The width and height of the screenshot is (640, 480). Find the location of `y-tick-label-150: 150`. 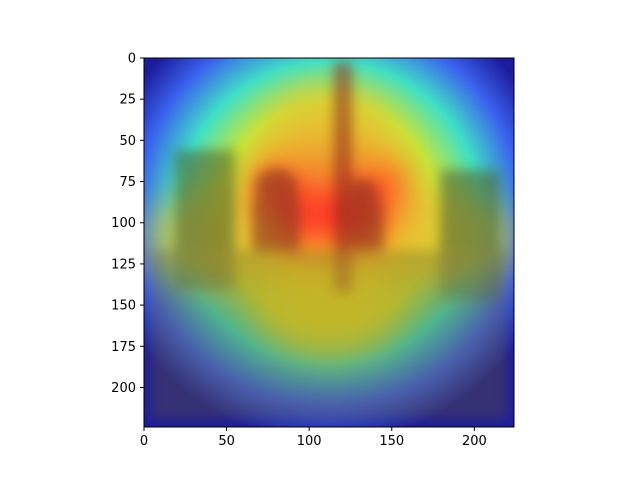

y-tick-label-150: 150 is located at coordinates (123, 306).